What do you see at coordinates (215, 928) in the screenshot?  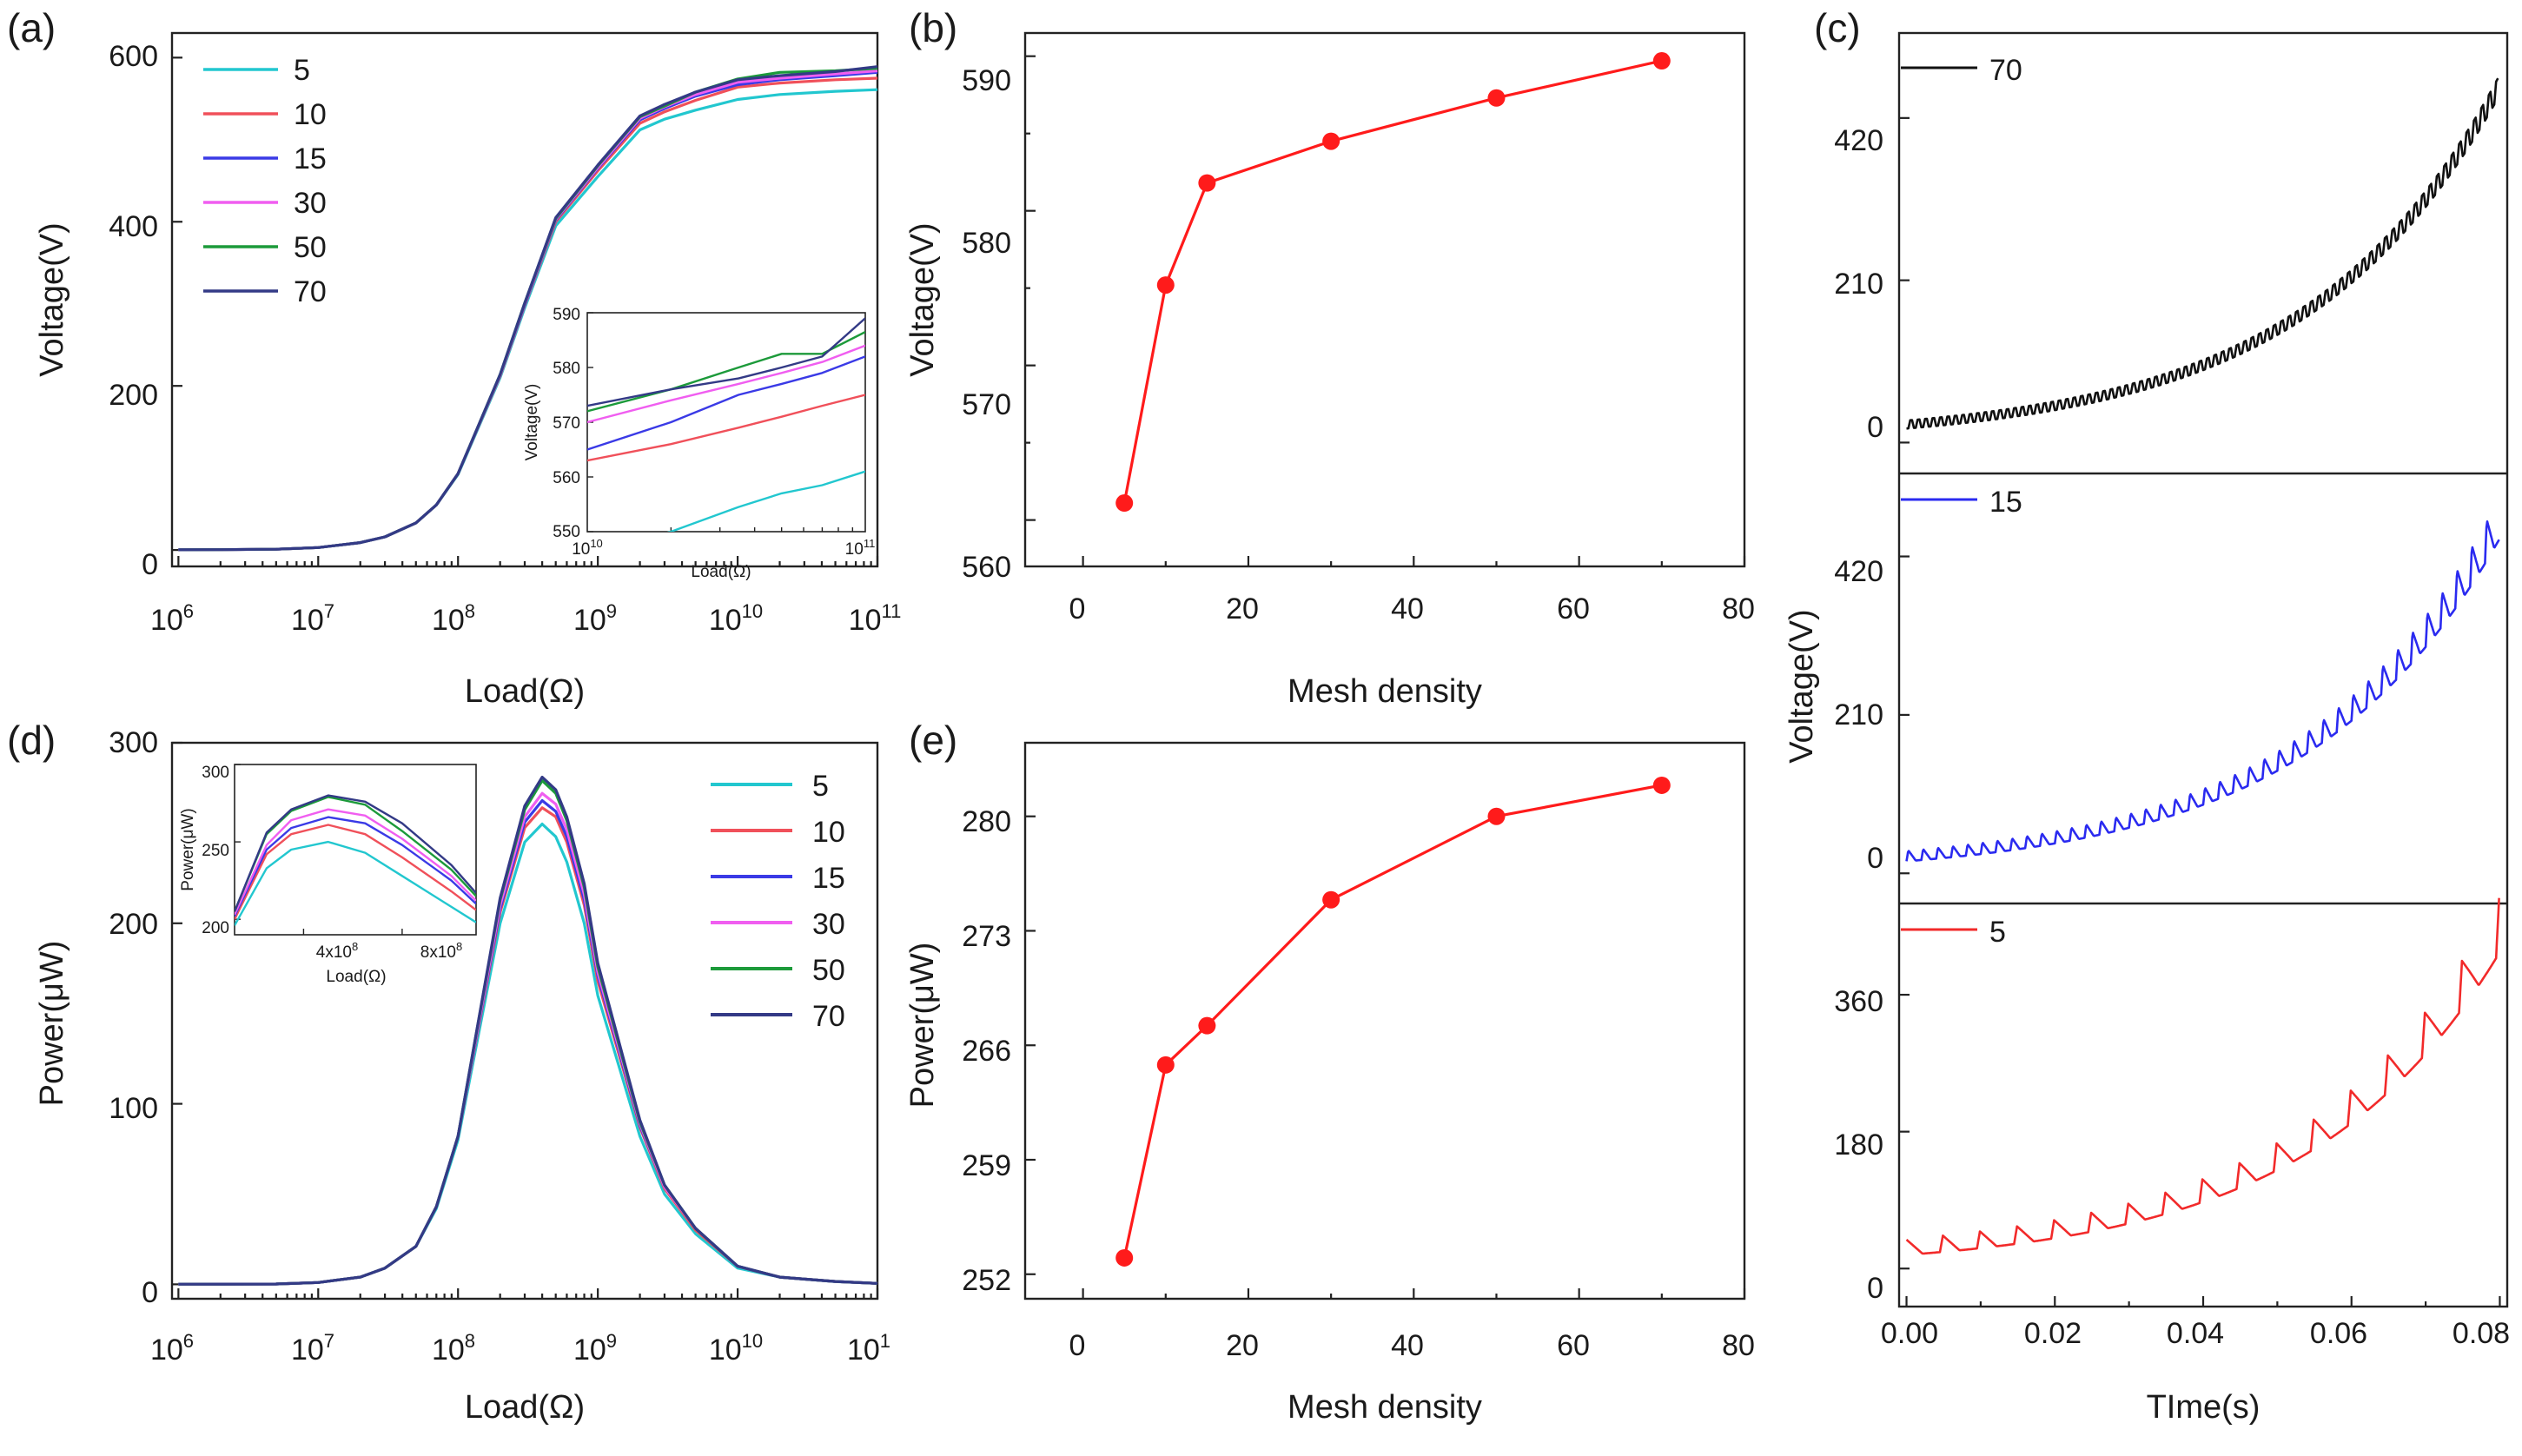 I see `di-ytick-0: 200` at bounding box center [215, 928].